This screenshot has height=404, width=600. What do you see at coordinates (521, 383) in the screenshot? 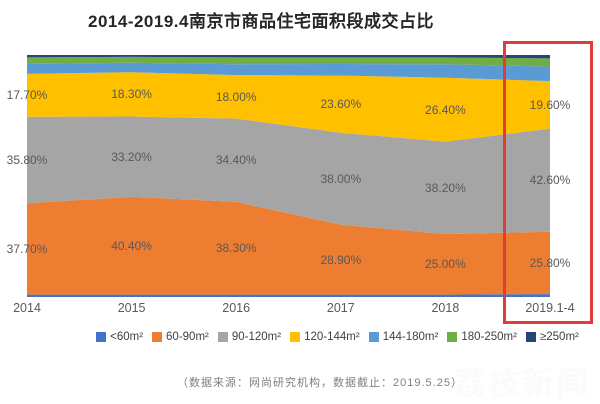
I see `watermark: 荔枝新闻` at bounding box center [521, 383].